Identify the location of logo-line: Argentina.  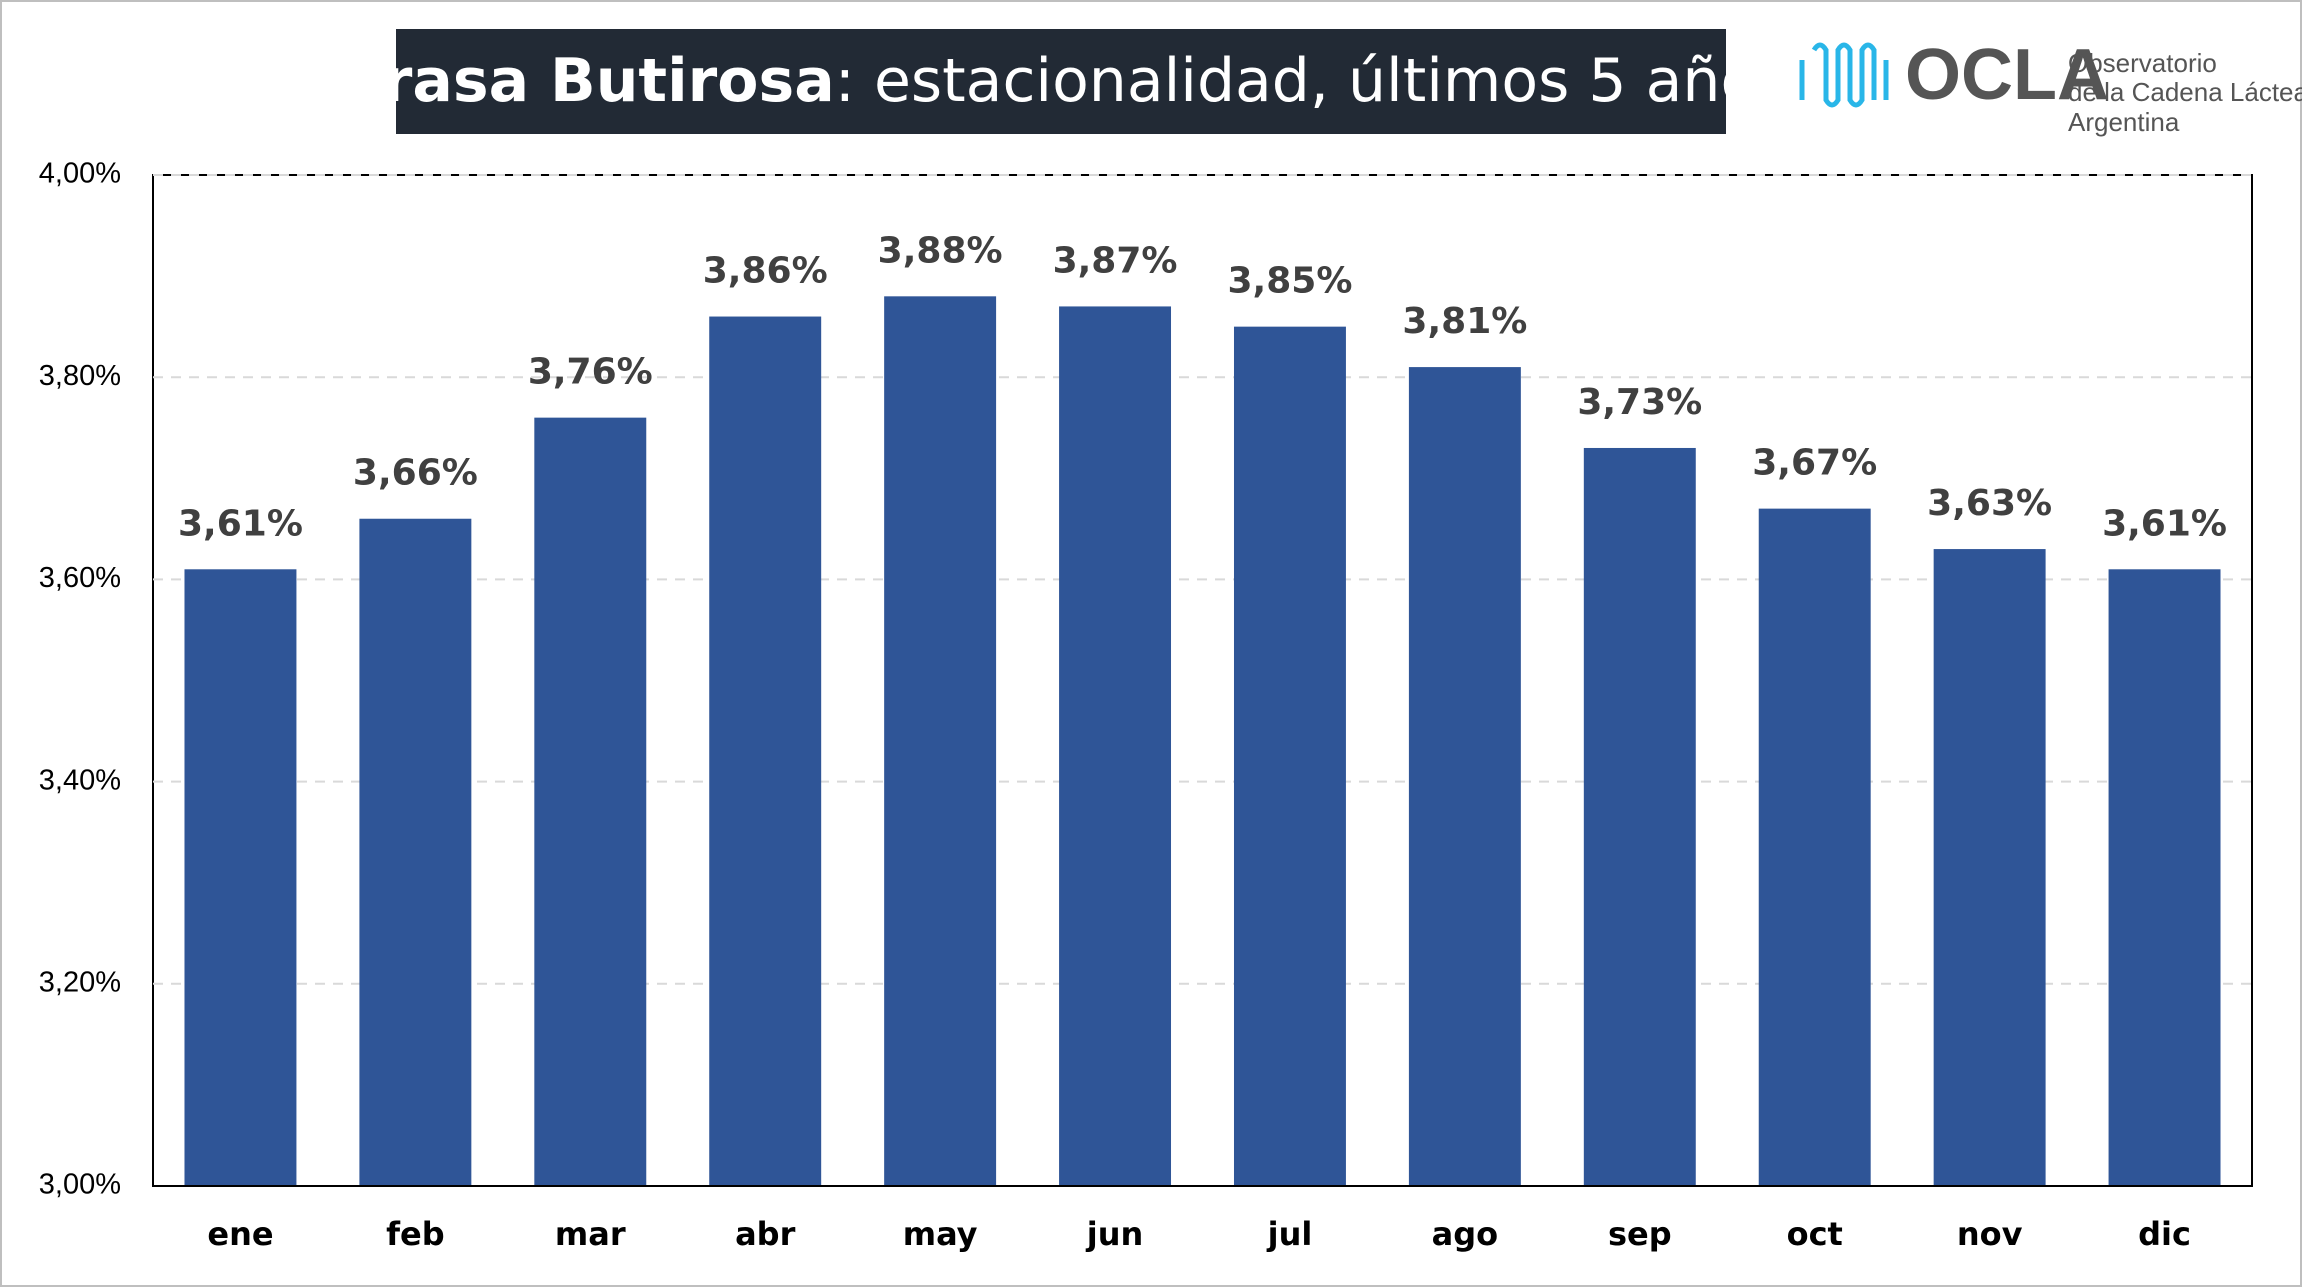
(2124, 122).